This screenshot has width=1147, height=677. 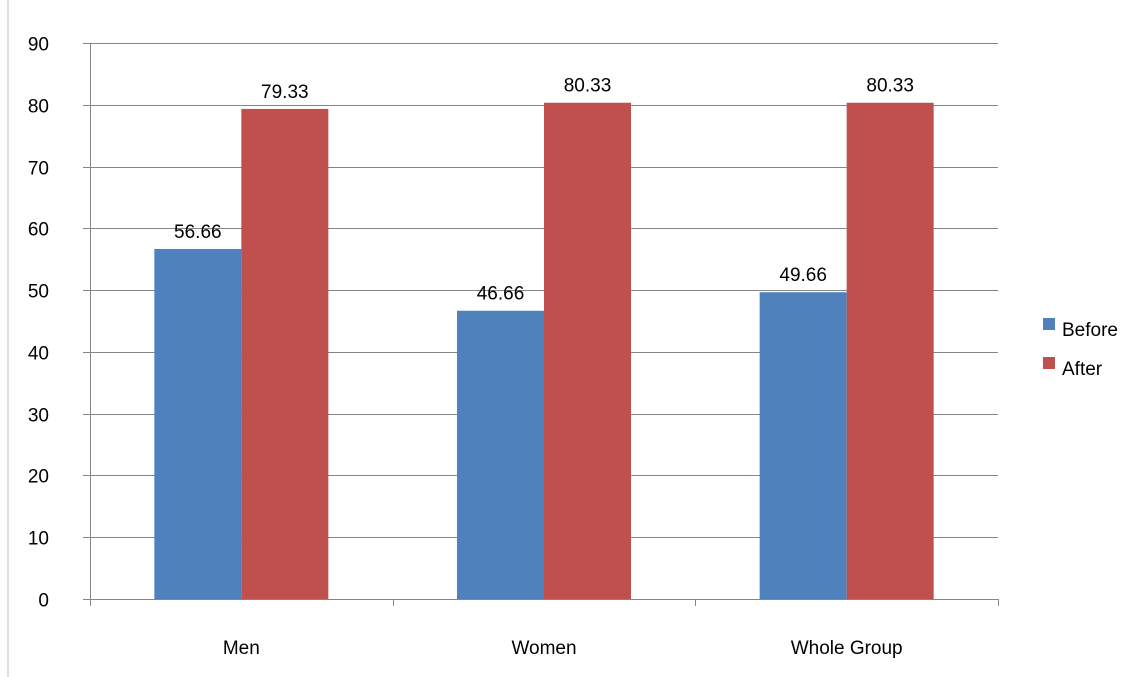 I want to click on data-label: 46.66, so click(x=501, y=294).